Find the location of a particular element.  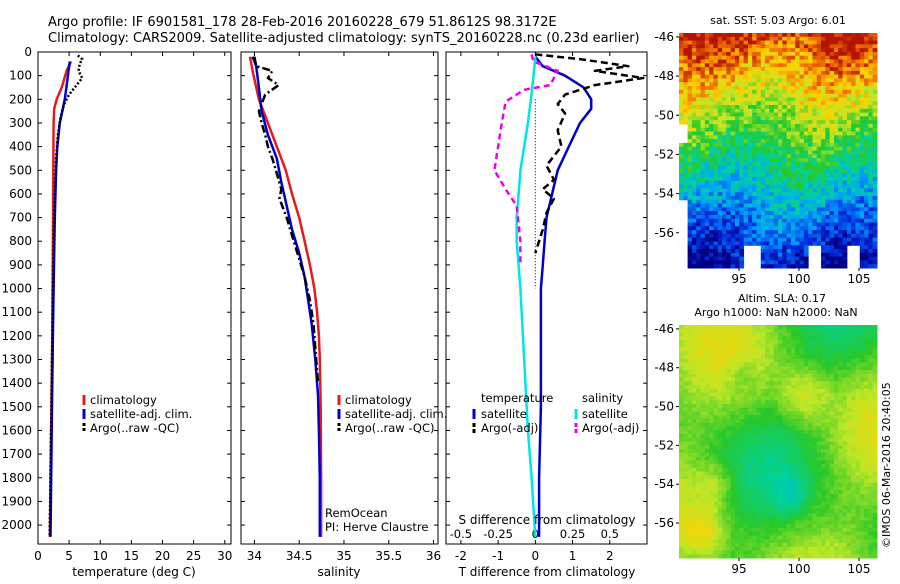

legend-label-climatology: climatology is located at coordinates (123, 400).